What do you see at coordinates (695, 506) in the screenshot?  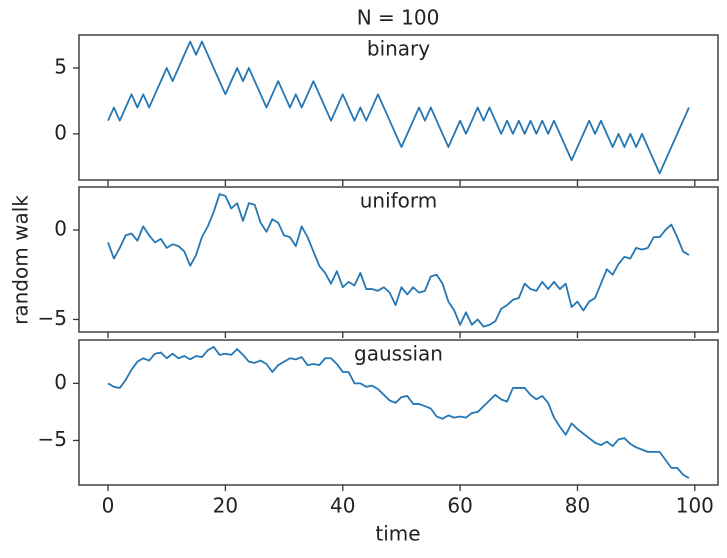 I see `x-tick-label: 100` at bounding box center [695, 506].